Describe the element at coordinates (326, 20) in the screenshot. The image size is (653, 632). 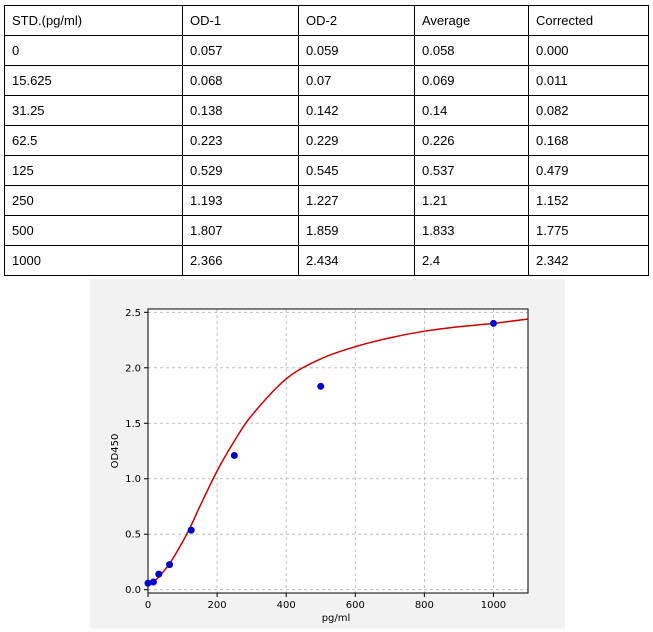
I see `table-header-row: STD.(pg/ml) OD-1 OD-2 Average Corrected` at that location.